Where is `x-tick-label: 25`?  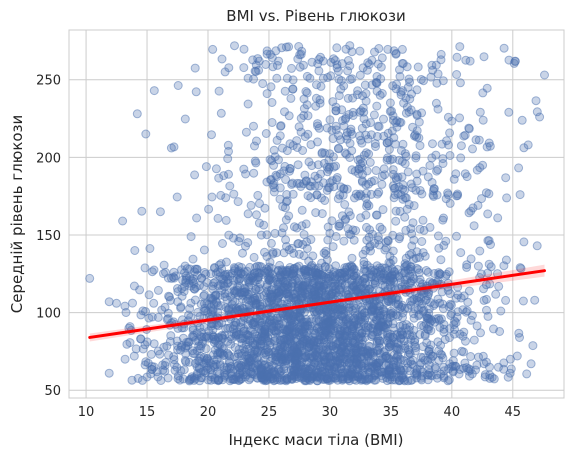 x-tick-label: 25 is located at coordinates (269, 412).